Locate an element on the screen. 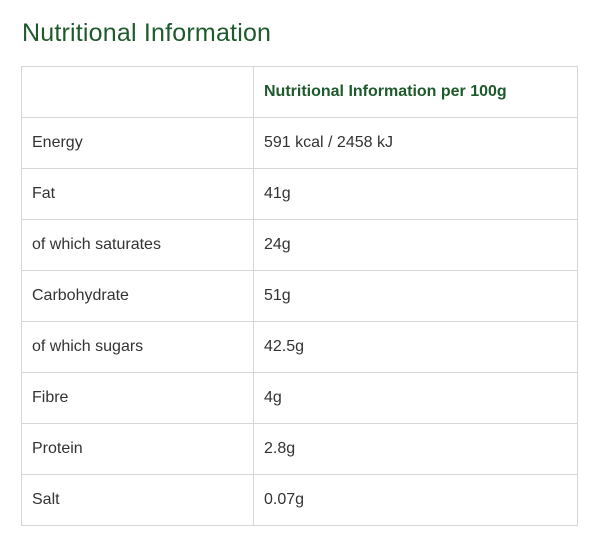  table-row: Fat 41g is located at coordinates (299, 194).